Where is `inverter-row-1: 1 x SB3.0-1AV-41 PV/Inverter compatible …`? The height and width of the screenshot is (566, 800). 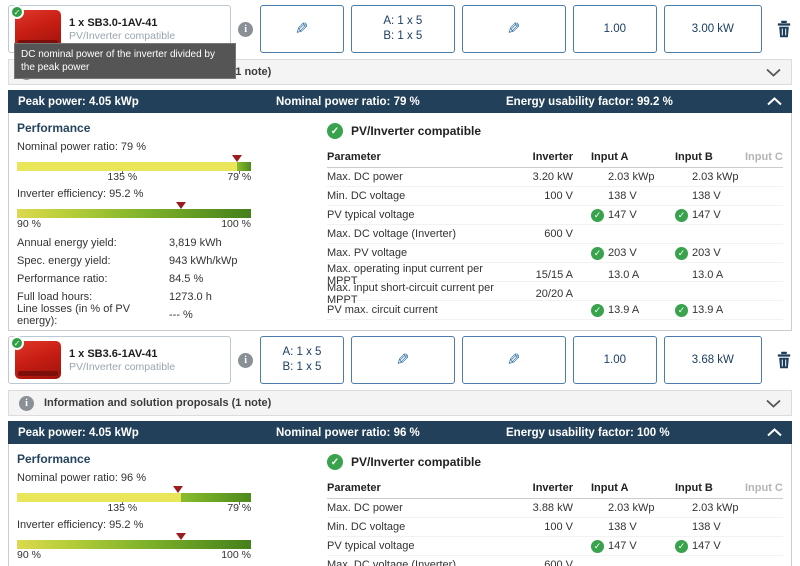
inverter-row-1: 1 x SB3.0-1AV-41 PV/Inverter compatible … is located at coordinates (400, 29).